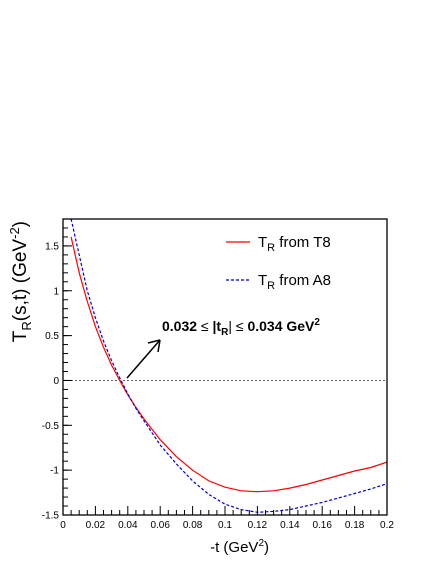 This screenshot has width=436, height=564. Describe the element at coordinates (278, 263) in the screenshot. I see `legend: TR from T8 TR from A8` at that location.